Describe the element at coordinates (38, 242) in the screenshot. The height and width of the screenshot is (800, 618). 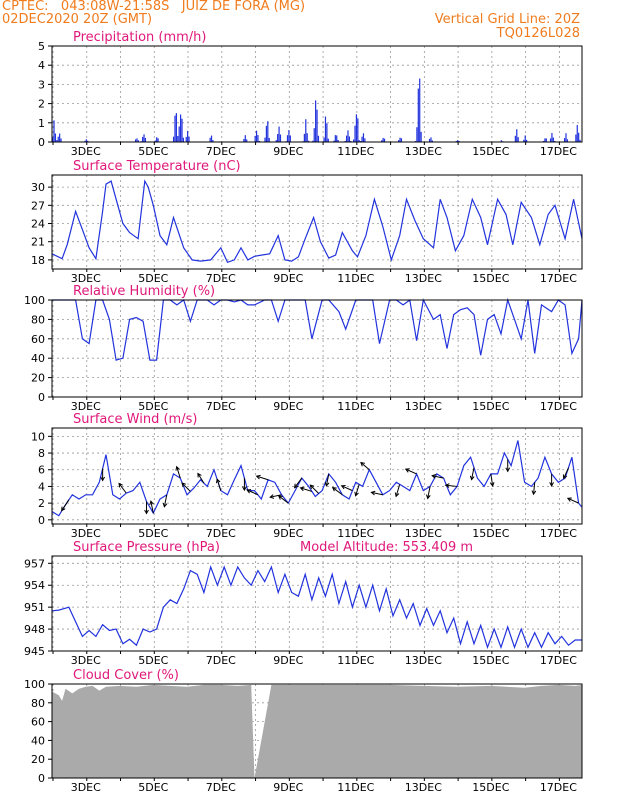
I see `panel2-ytick-label: 21` at that location.